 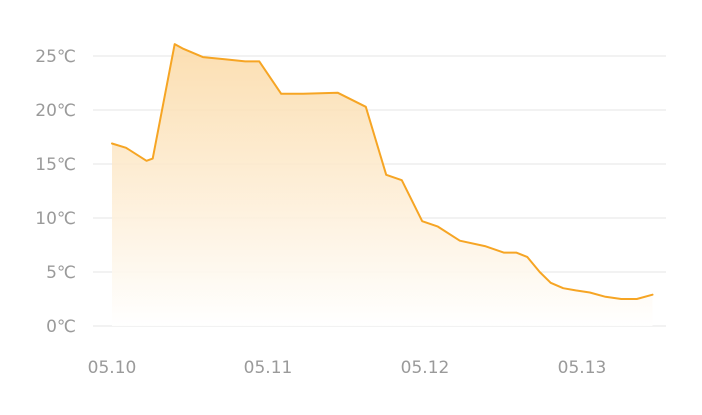 What do you see at coordinates (268, 368) in the screenshot?
I see `x-tick-label: 05.11` at bounding box center [268, 368].